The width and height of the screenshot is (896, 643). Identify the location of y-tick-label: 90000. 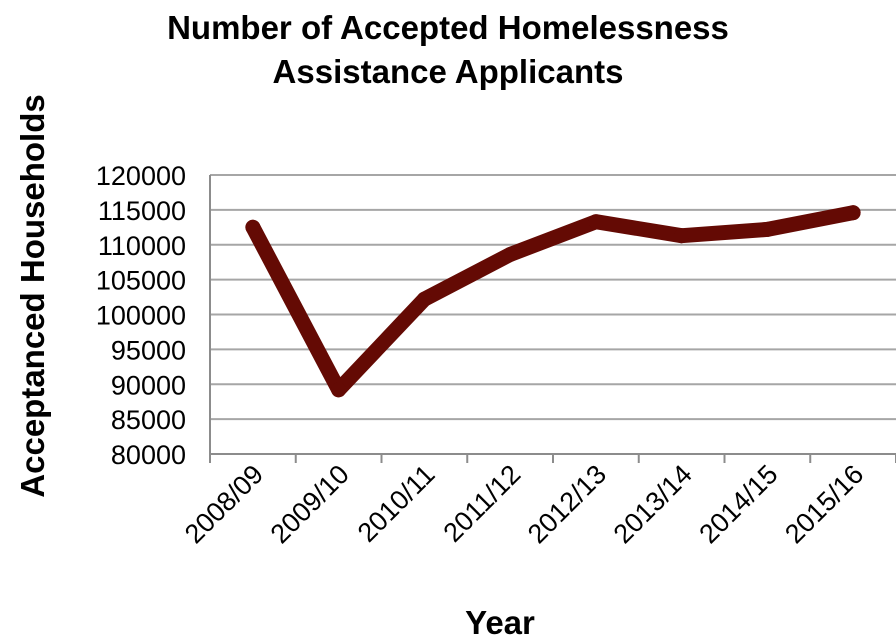
(148, 385).